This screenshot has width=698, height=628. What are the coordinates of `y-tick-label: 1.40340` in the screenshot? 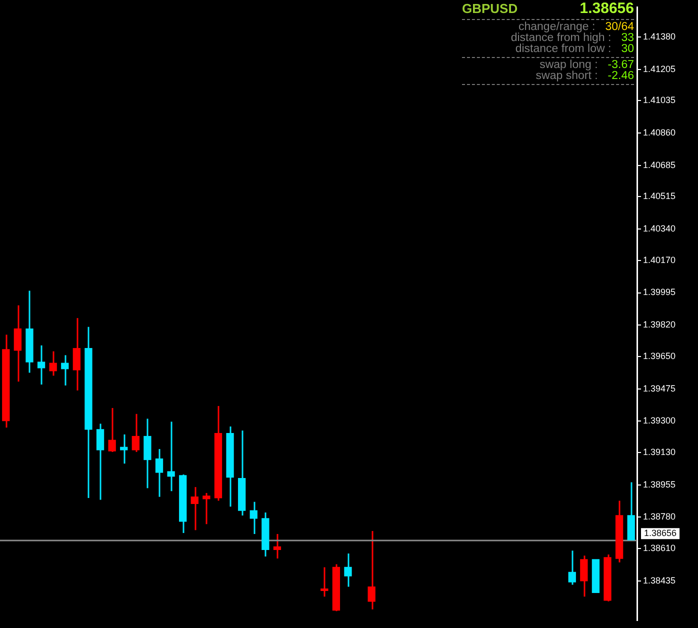 It's located at (659, 229).